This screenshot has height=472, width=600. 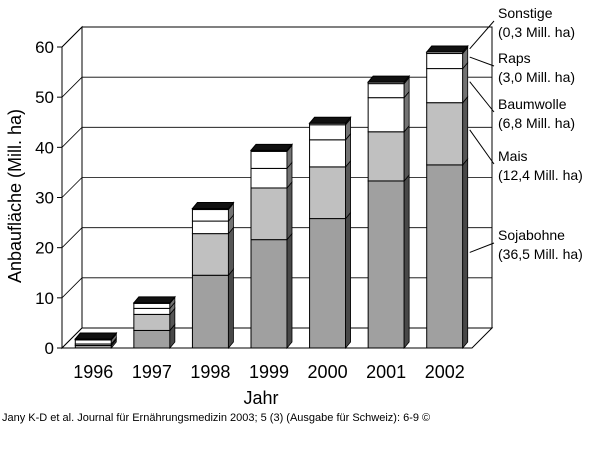 I want to click on bar-stack-1998, so click(x=213, y=275).